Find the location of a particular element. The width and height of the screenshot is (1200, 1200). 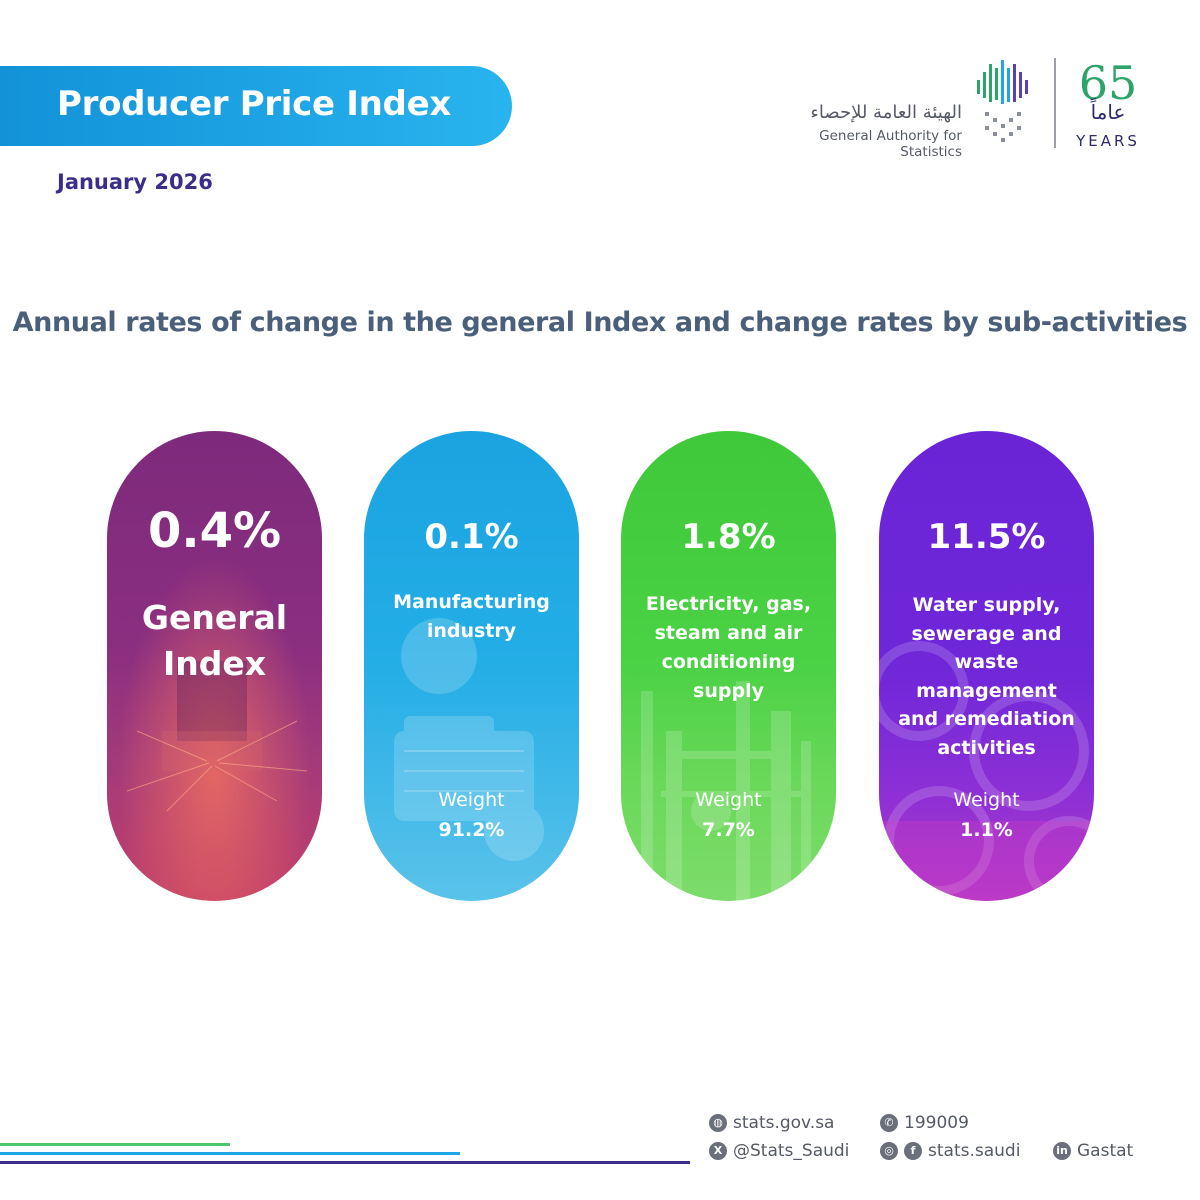

page-title: Producer Price Index is located at coordinates (254, 104).